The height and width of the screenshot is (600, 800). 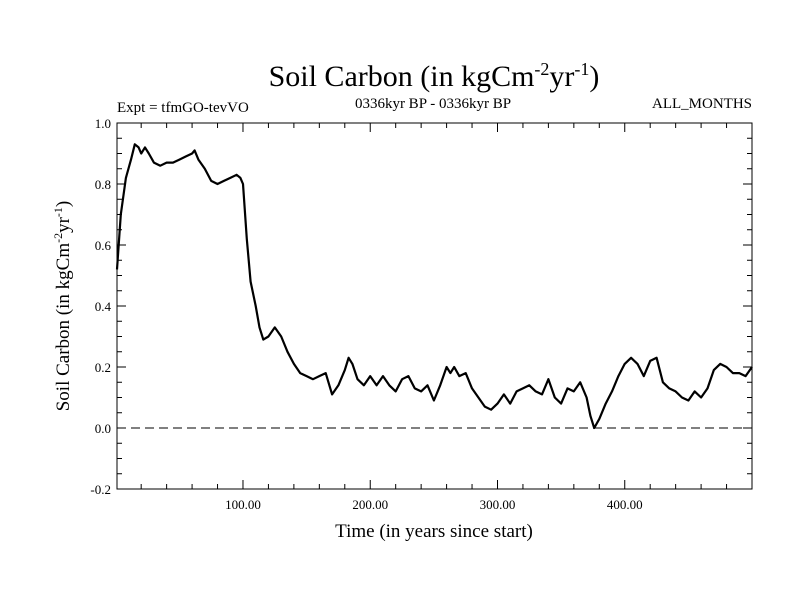 I want to click on chart-title-mid: yr, so click(x=561, y=76).